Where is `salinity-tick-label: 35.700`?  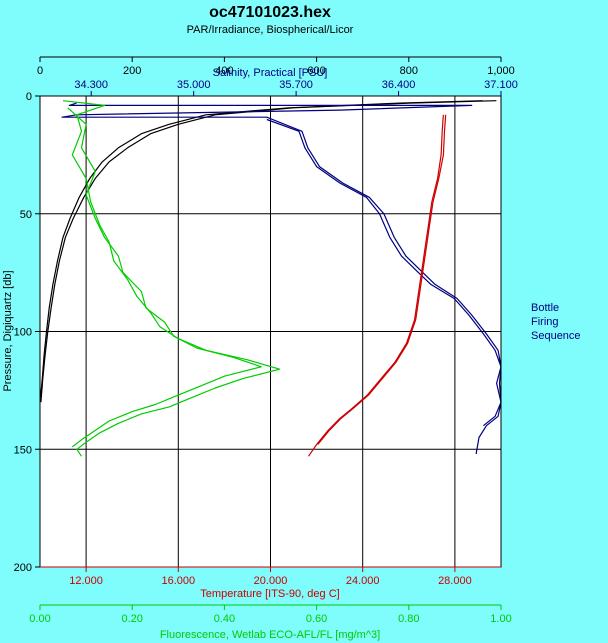 salinity-tick-label: 35.700 is located at coordinates (296, 85).